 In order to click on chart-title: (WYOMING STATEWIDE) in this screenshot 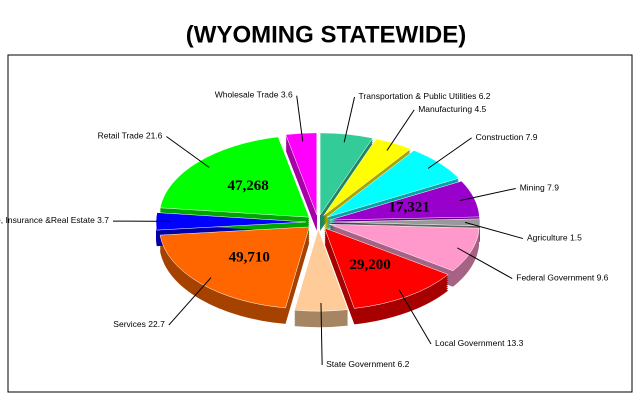, I will do `click(326, 34)`.